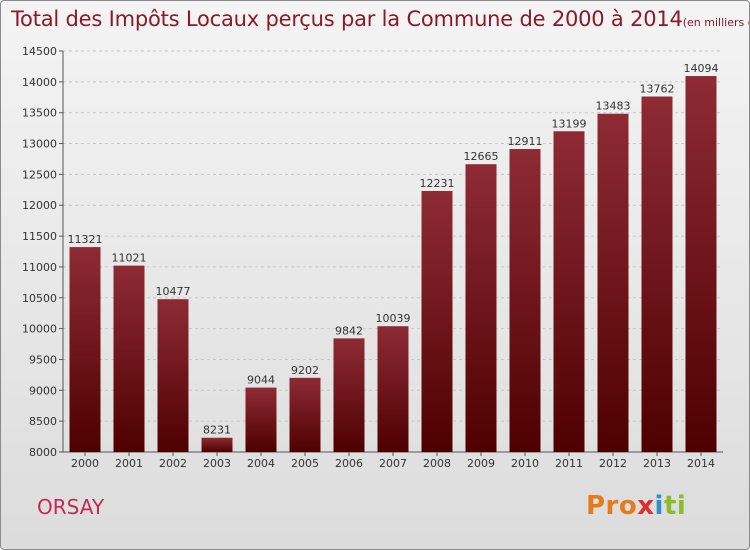 This screenshot has height=550, width=750. What do you see at coordinates (701, 463) in the screenshot?
I see `x-tick-label: 2014` at bounding box center [701, 463].